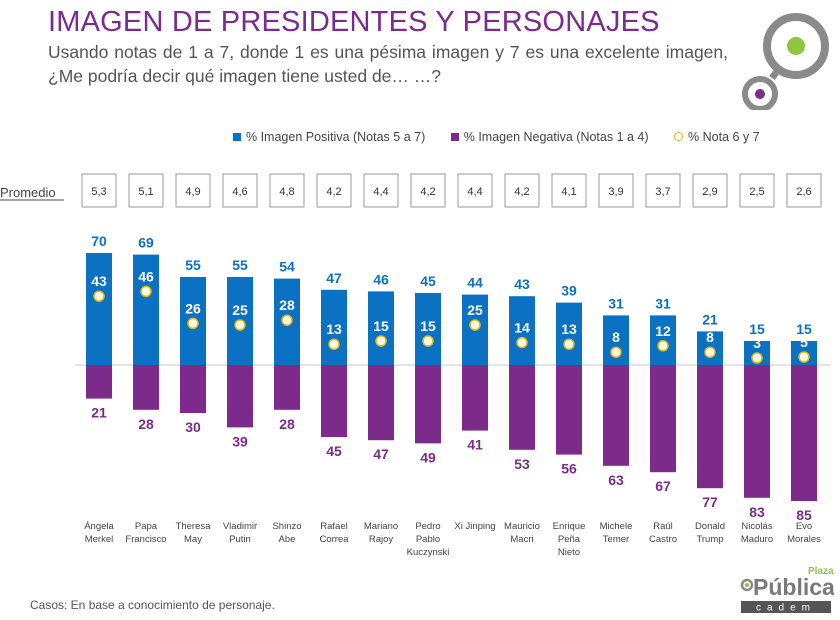  I want to click on positive-value-label: 43, so click(522, 284).